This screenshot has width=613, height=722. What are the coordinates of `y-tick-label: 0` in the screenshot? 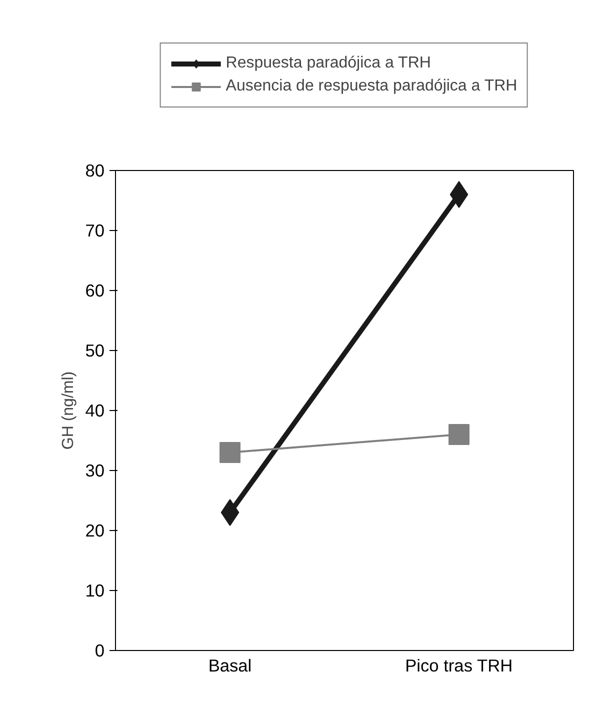 It's located at (99, 650).